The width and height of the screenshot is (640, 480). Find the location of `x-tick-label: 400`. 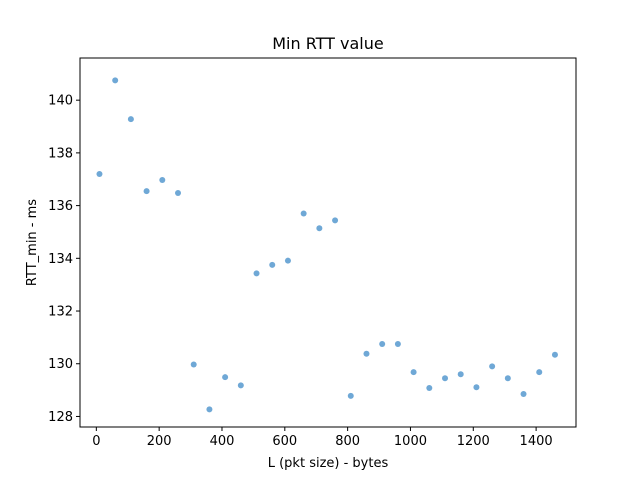

x-tick-label: 400 is located at coordinates (222, 441).